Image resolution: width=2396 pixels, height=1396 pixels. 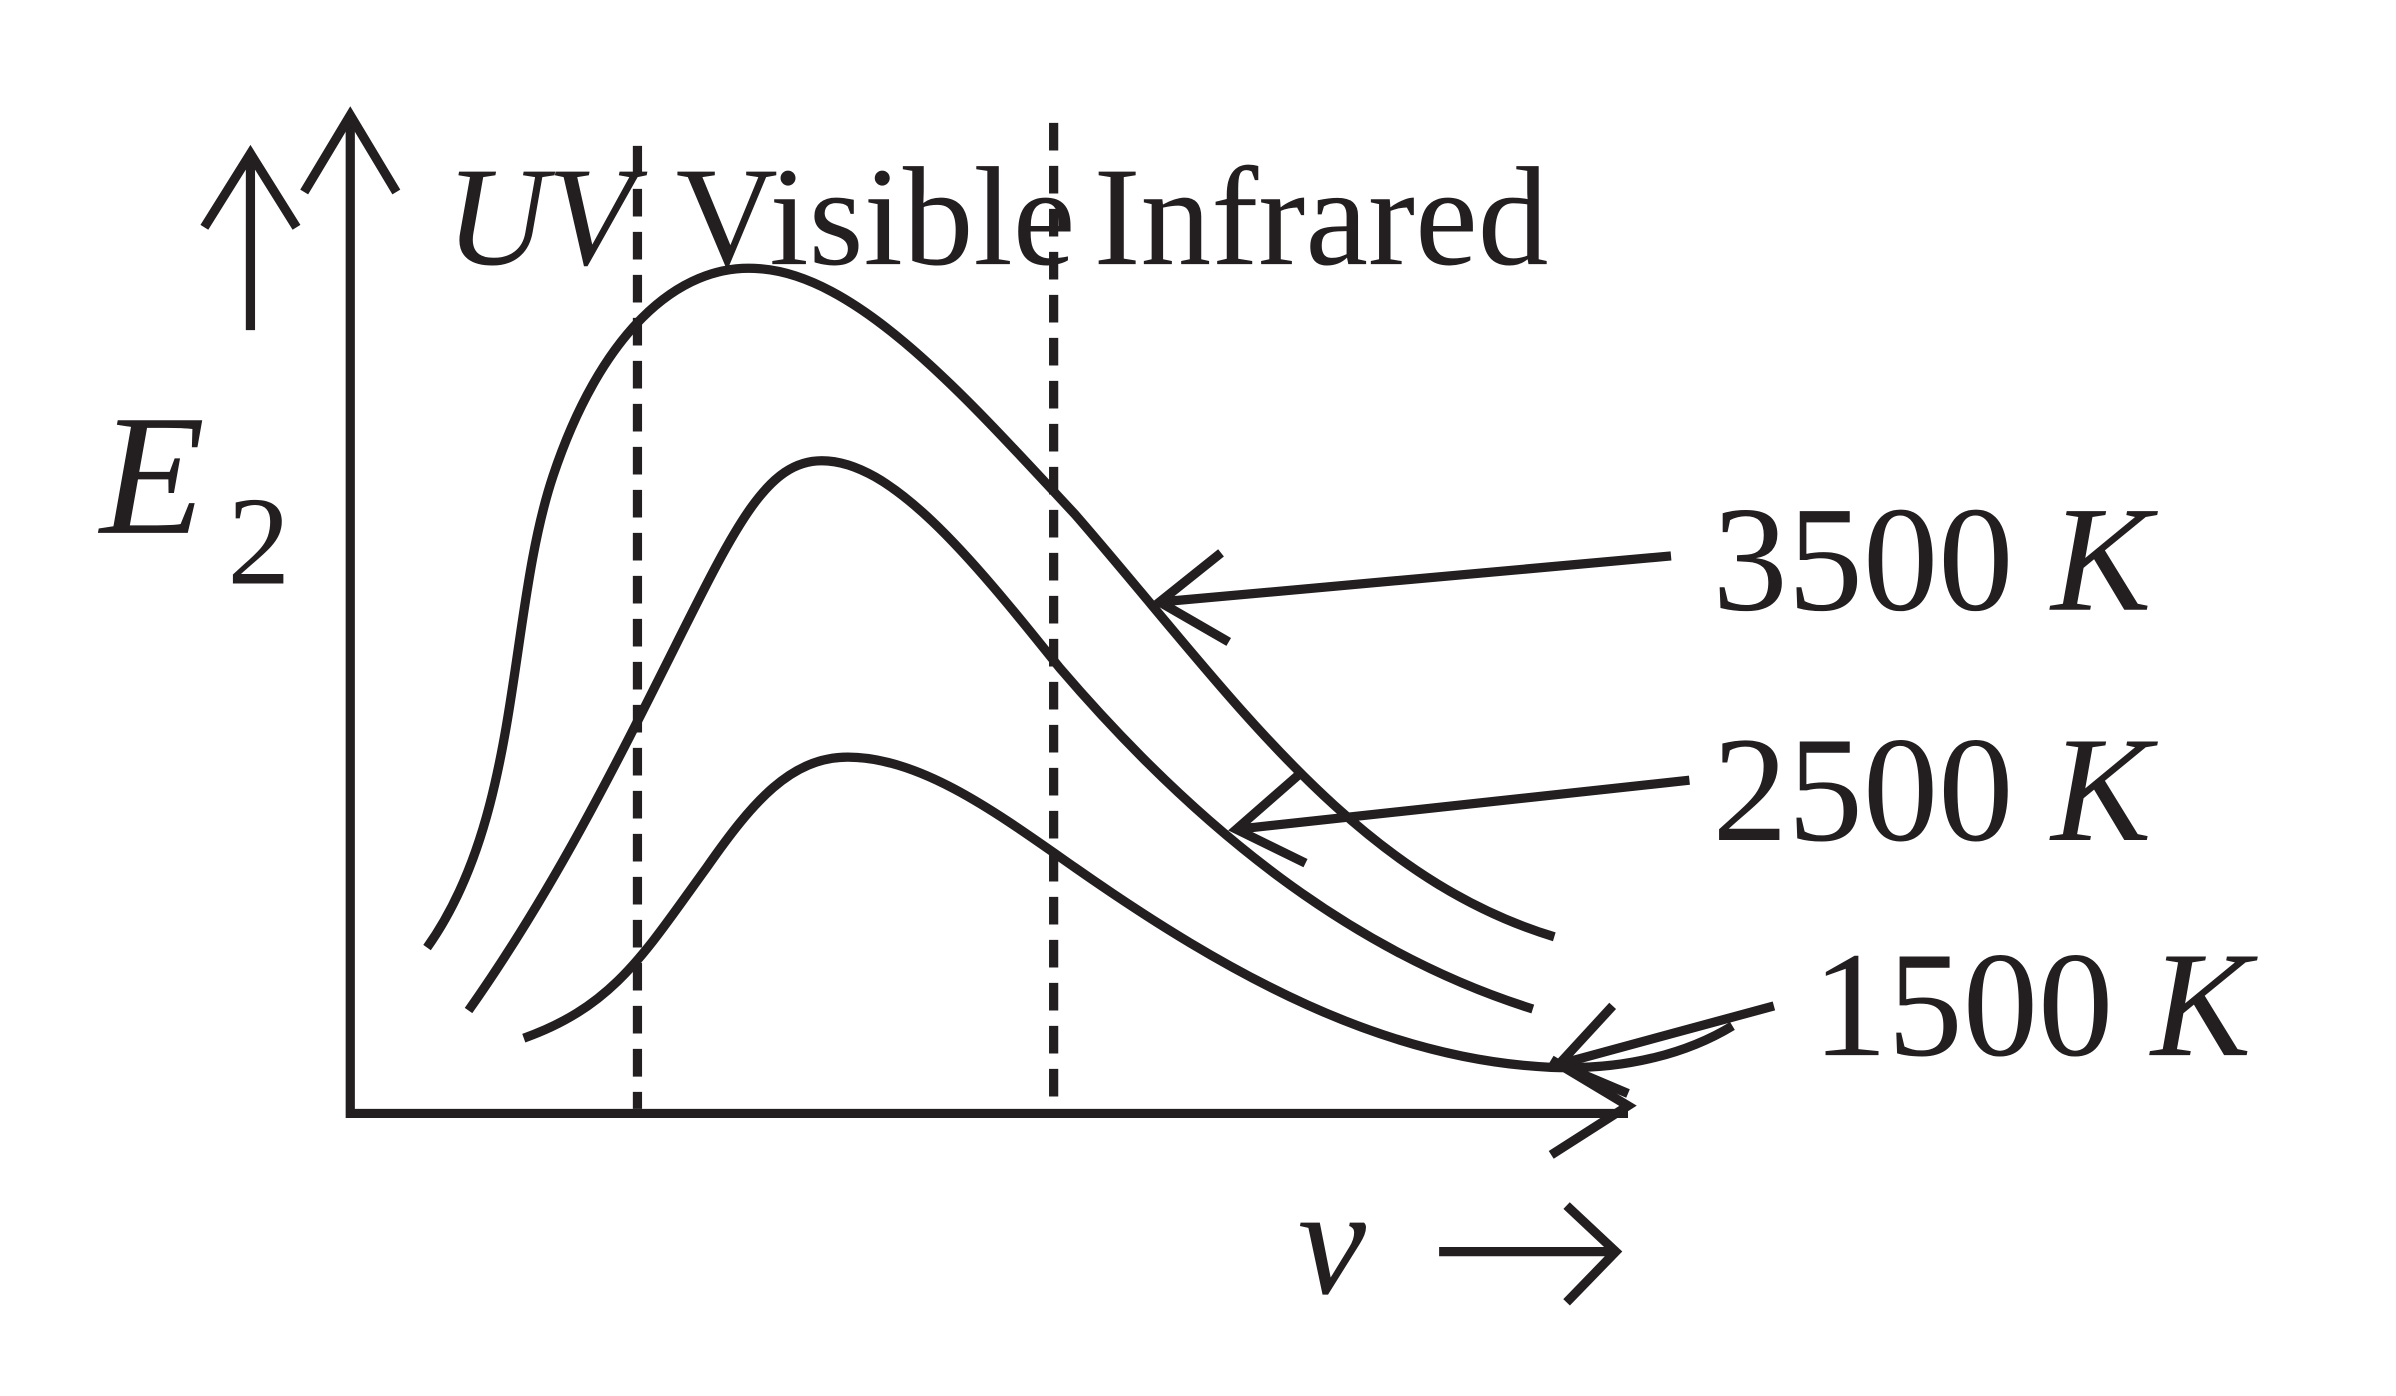 I want to click on y-axis-arrowhead, so click(x=350, y=150).